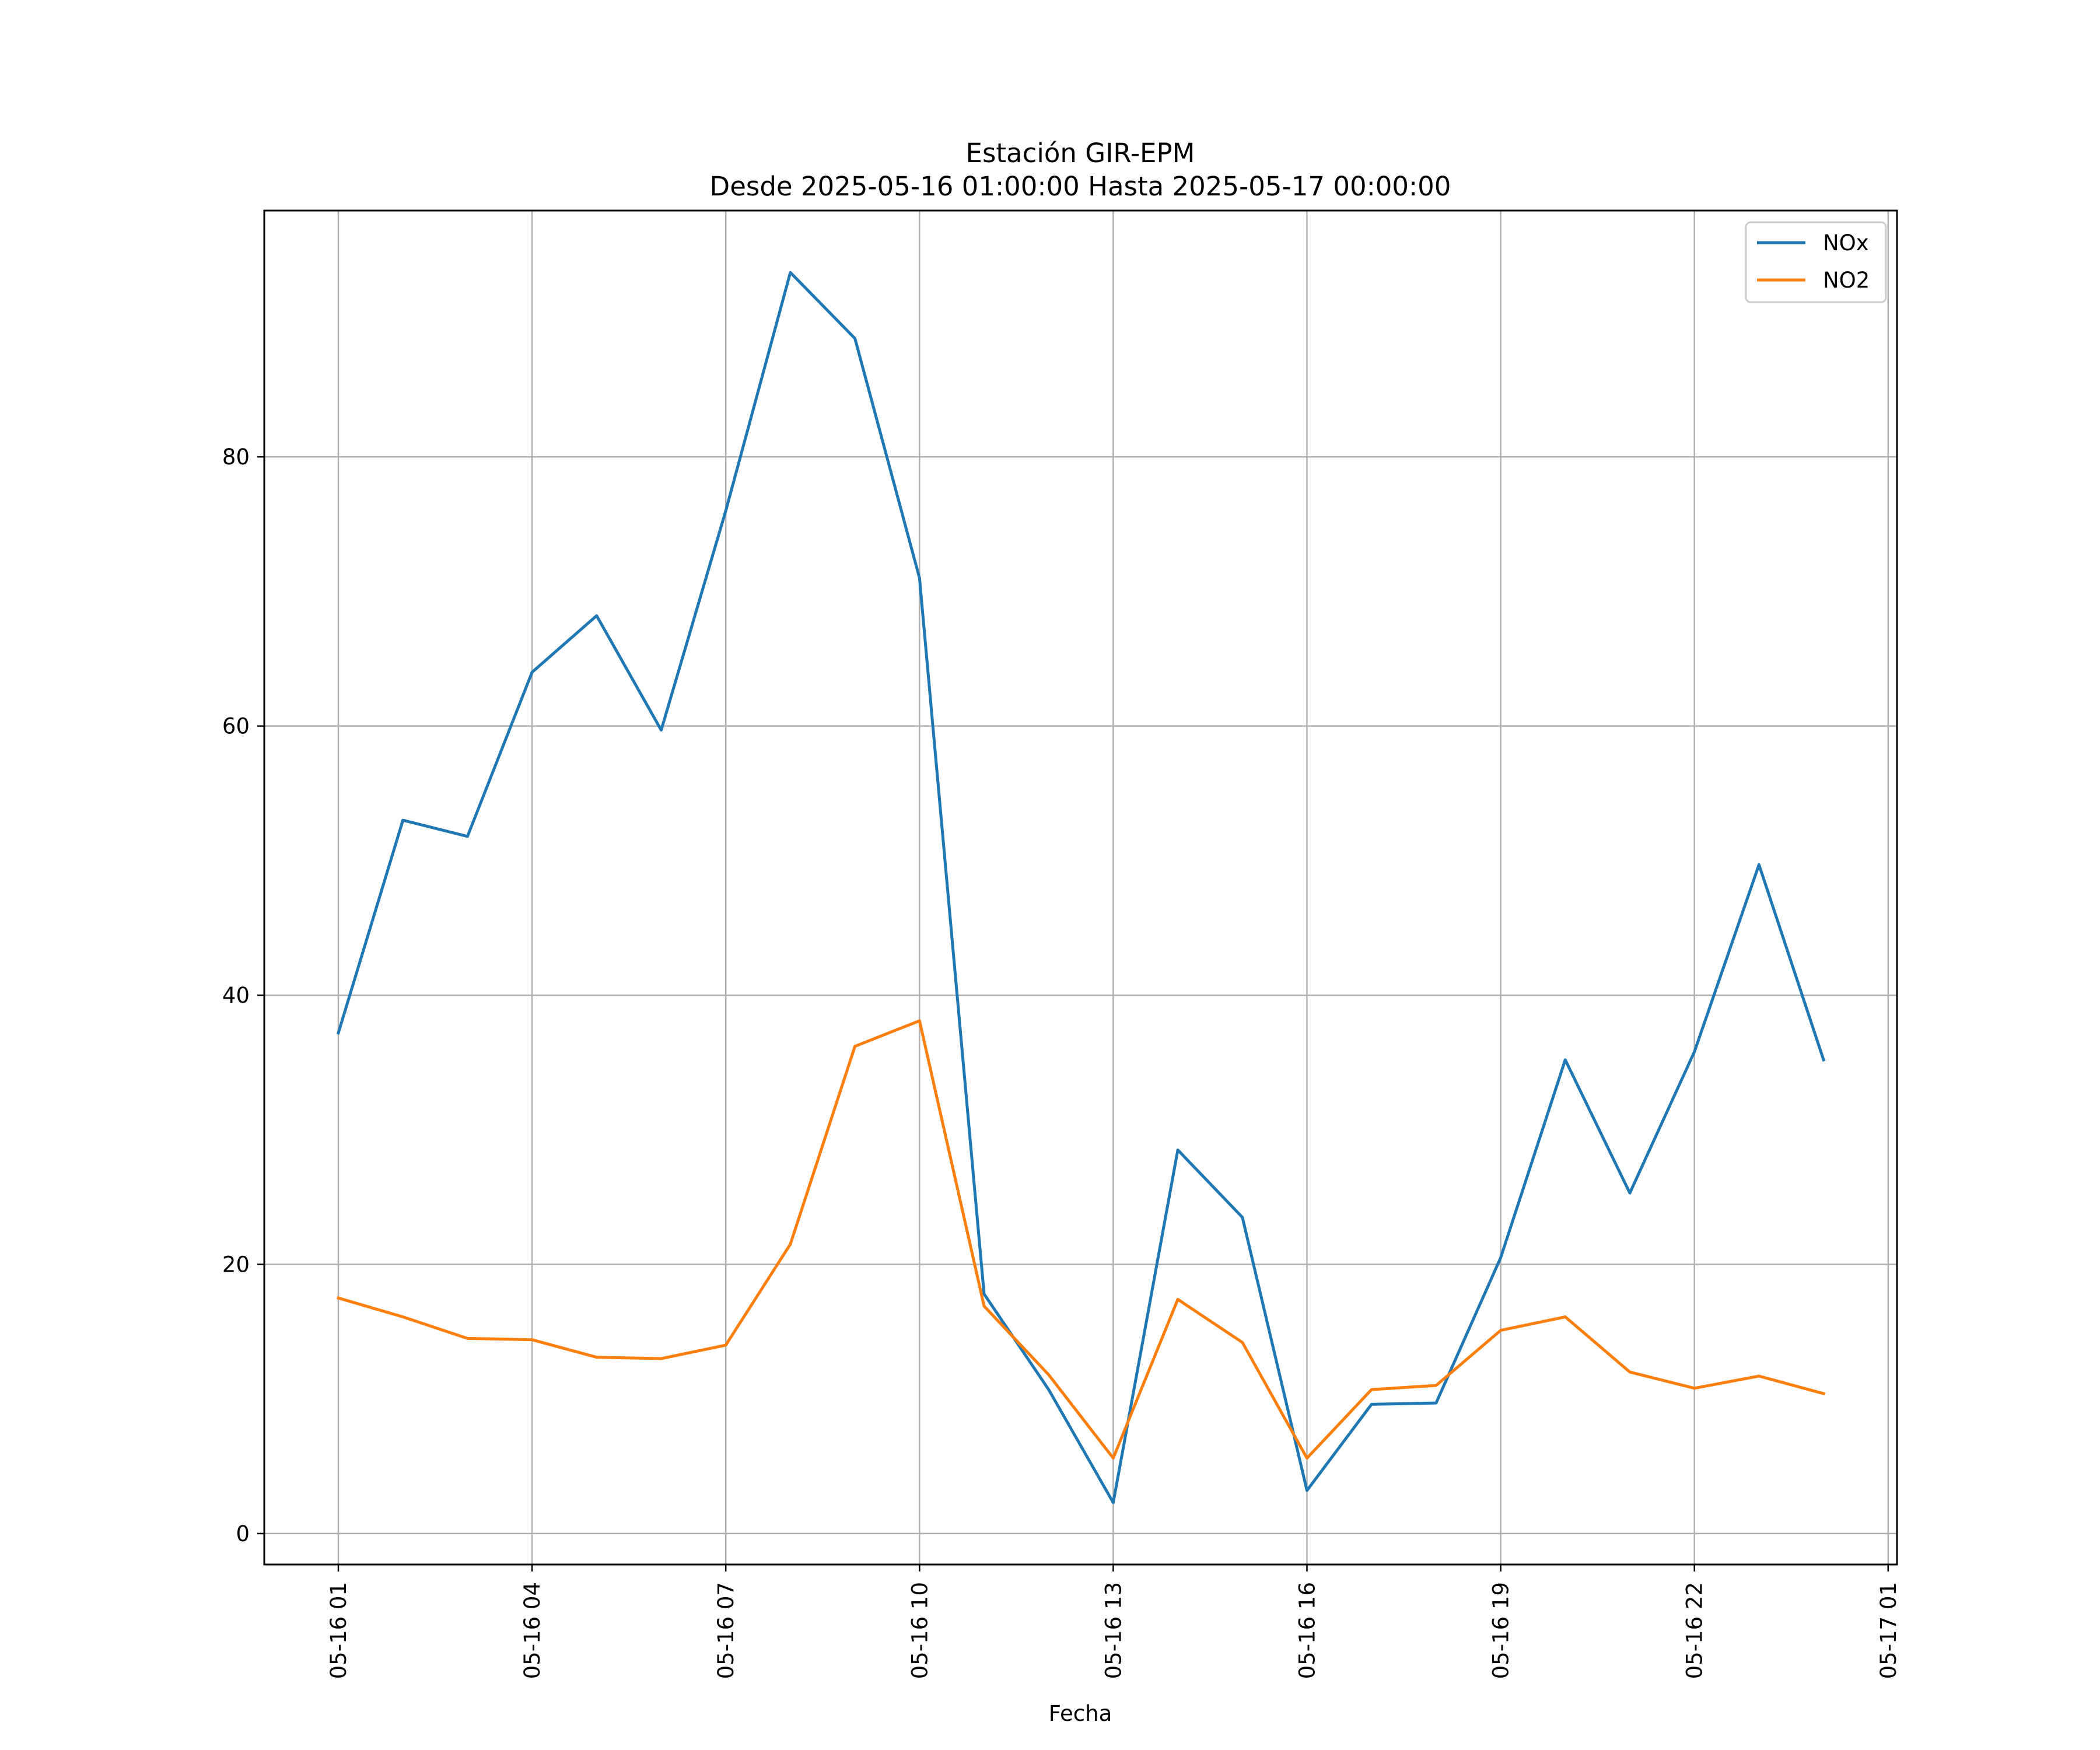 This screenshot has height=1750, width=2100. Describe the element at coordinates (1846, 280) in the screenshot. I see `legend-label-no2: NO2` at that location.